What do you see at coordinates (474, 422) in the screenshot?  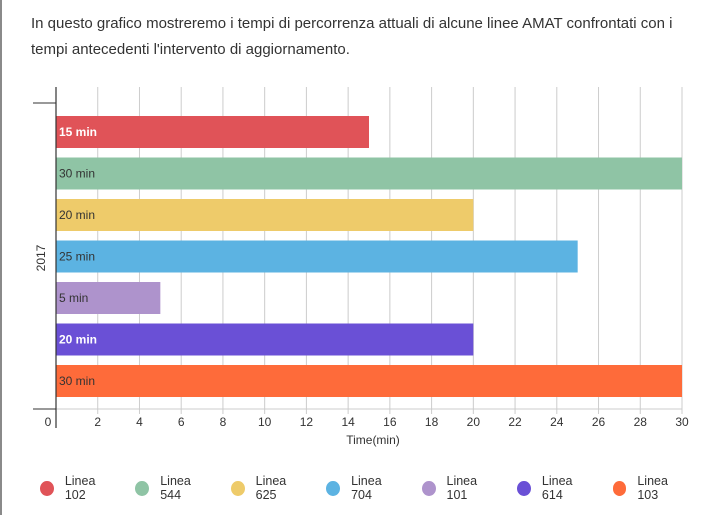 I see `x-tick-label: 20` at bounding box center [474, 422].